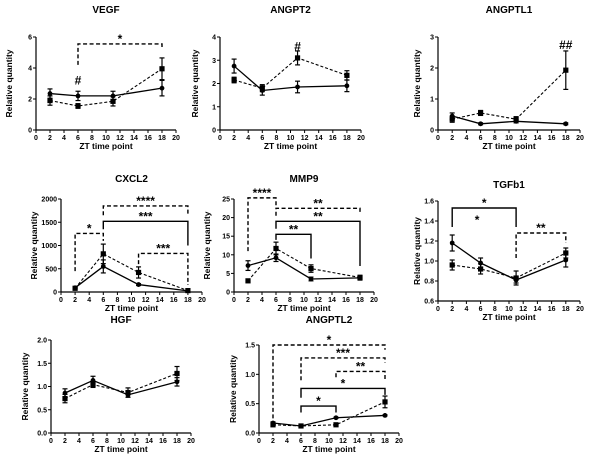  What do you see at coordinates (51, 269) in the screenshot?
I see `y-tick-label: 500` at bounding box center [51, 269].